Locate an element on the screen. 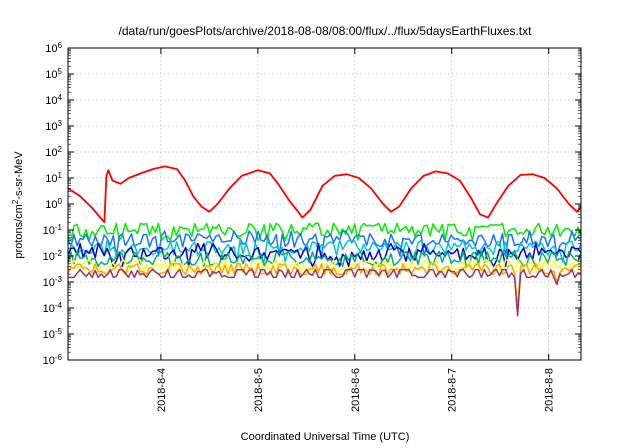  y-tick-label: 10⁴ is located at coordinates (53, 100).